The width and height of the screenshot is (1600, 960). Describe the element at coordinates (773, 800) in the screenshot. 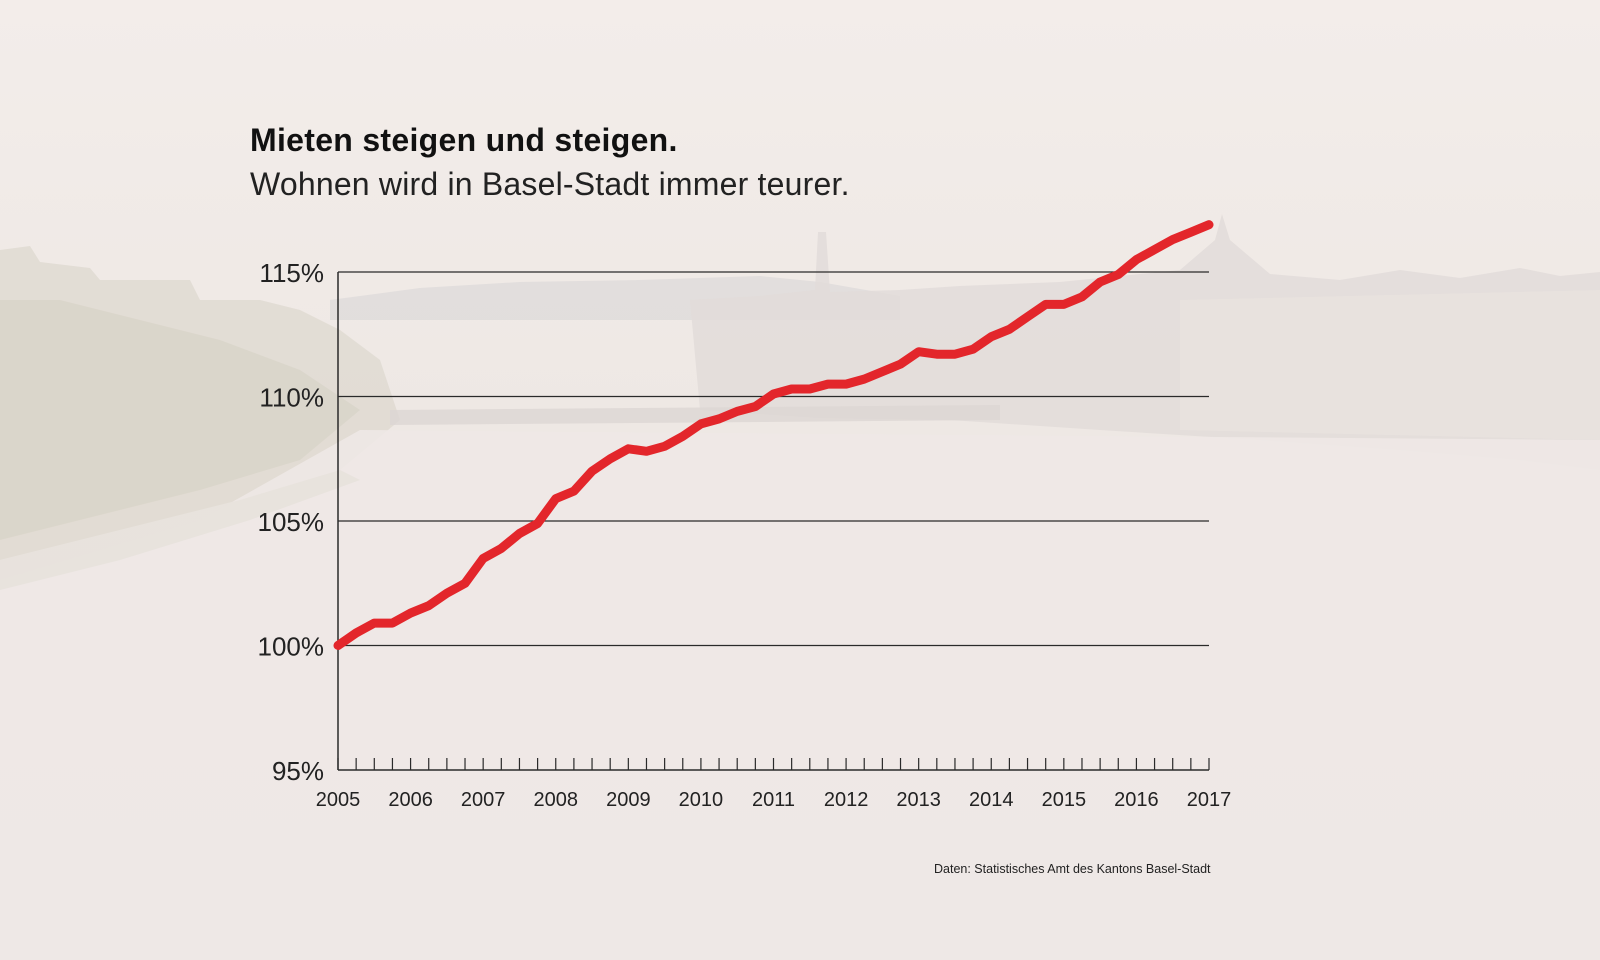

I see `x-tick-label: 2011` at that location.